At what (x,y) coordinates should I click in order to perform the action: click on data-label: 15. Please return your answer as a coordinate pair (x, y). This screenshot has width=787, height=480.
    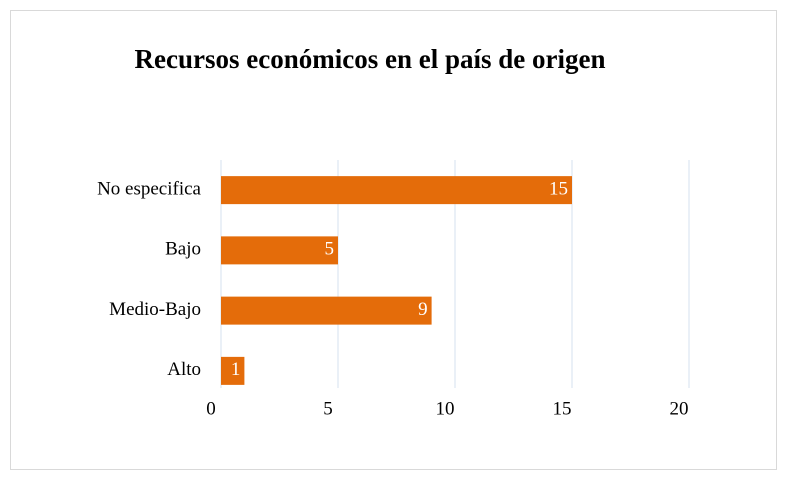
    Looking at the image, I should click on (558, 188).